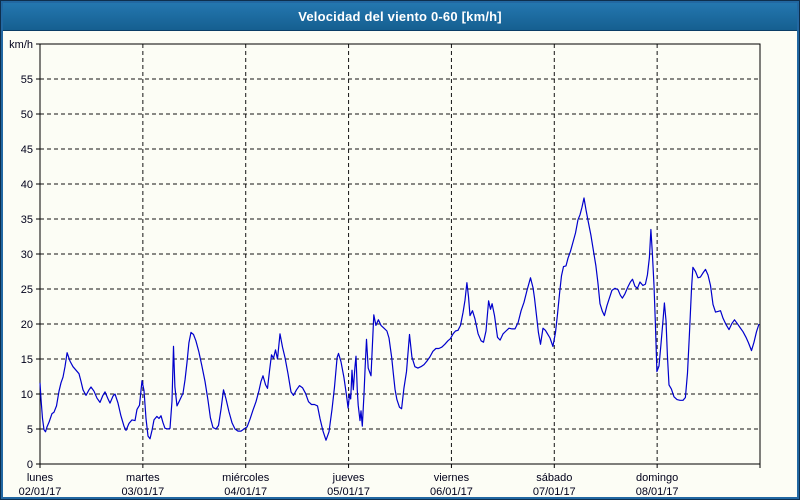 The image size is (800, 500). What do you see at coordinates (657, 492) in the screenshot?
I see `x-day-date-label: 08/01/17` at bounding box center [657, 492].